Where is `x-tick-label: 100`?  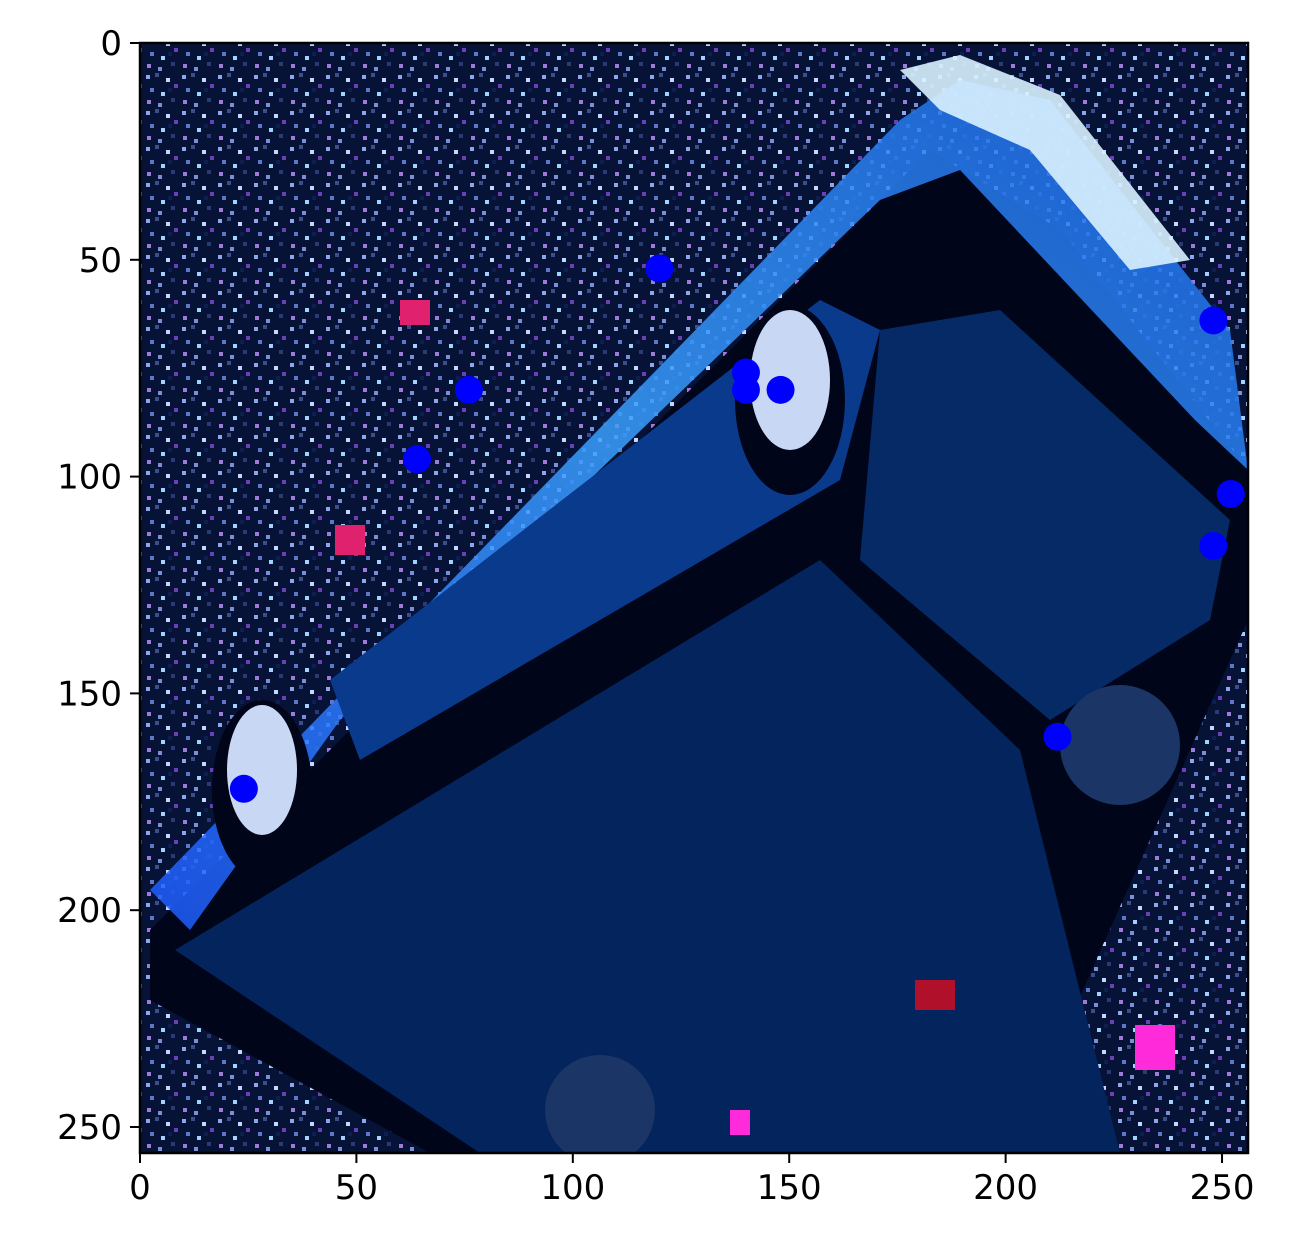 x-tick-label: 100 is located at coordinates (572, 1188).